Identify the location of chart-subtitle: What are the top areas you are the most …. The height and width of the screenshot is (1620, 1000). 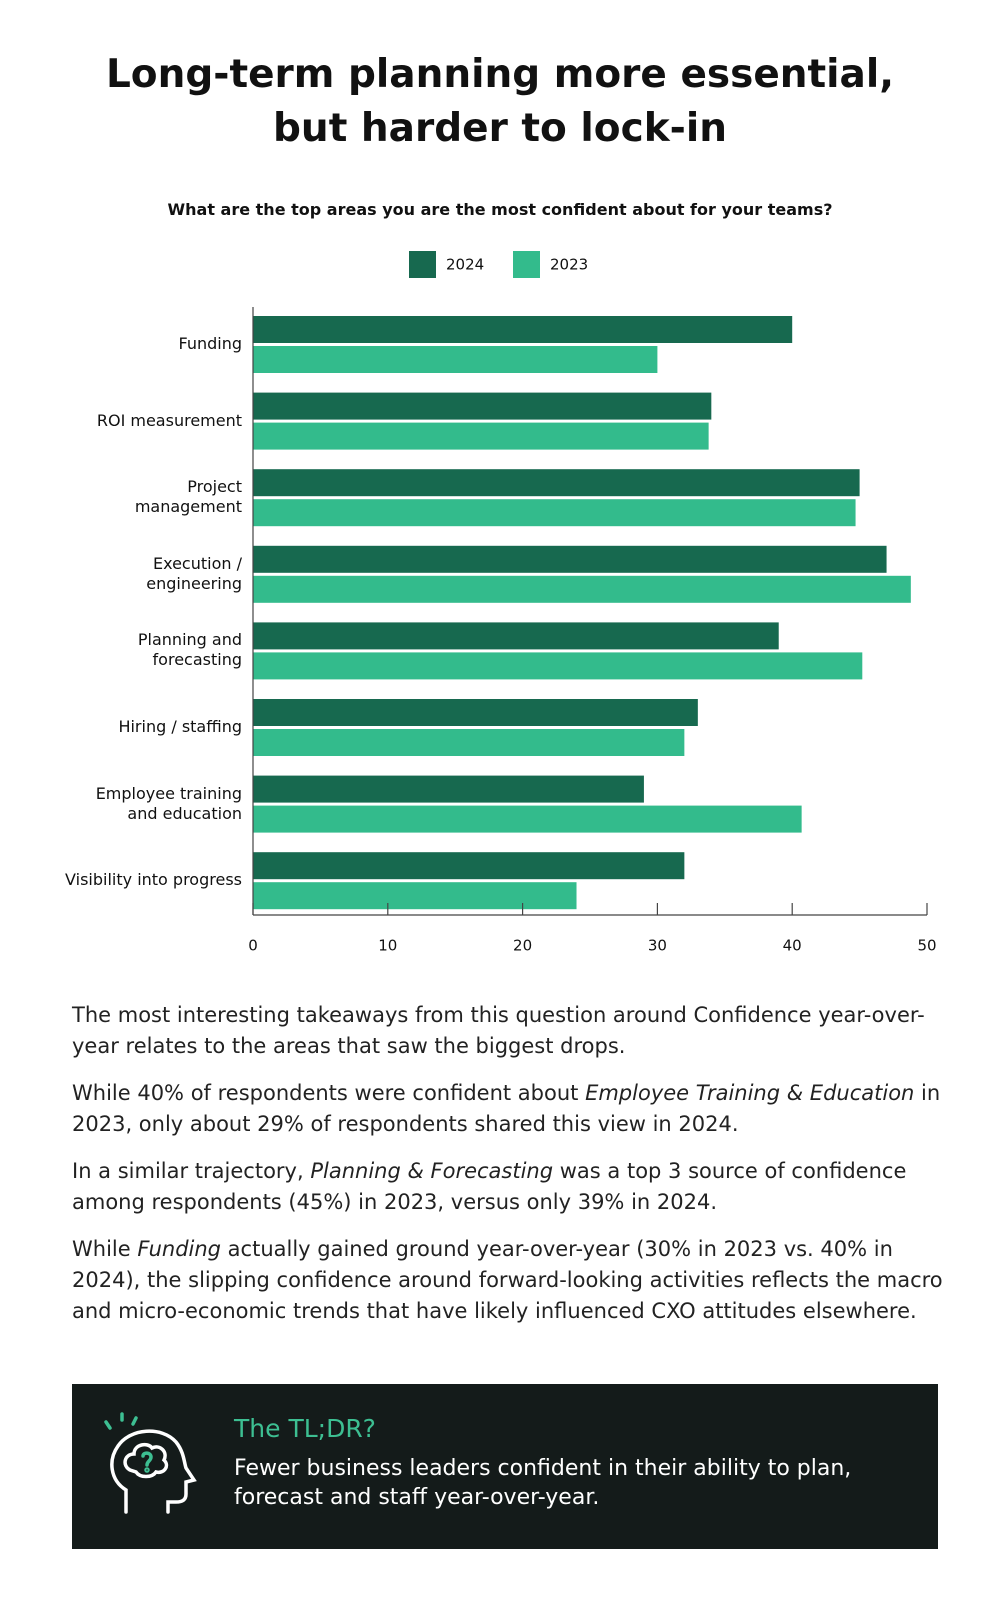
(500, 209).